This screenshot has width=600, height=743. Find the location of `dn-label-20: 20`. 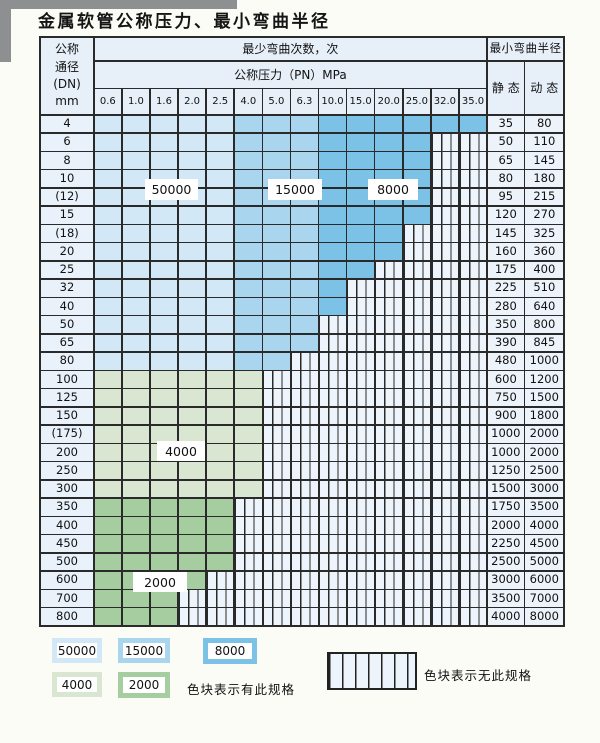

dn-label-20: 20 is located at coordinates (67, 251).